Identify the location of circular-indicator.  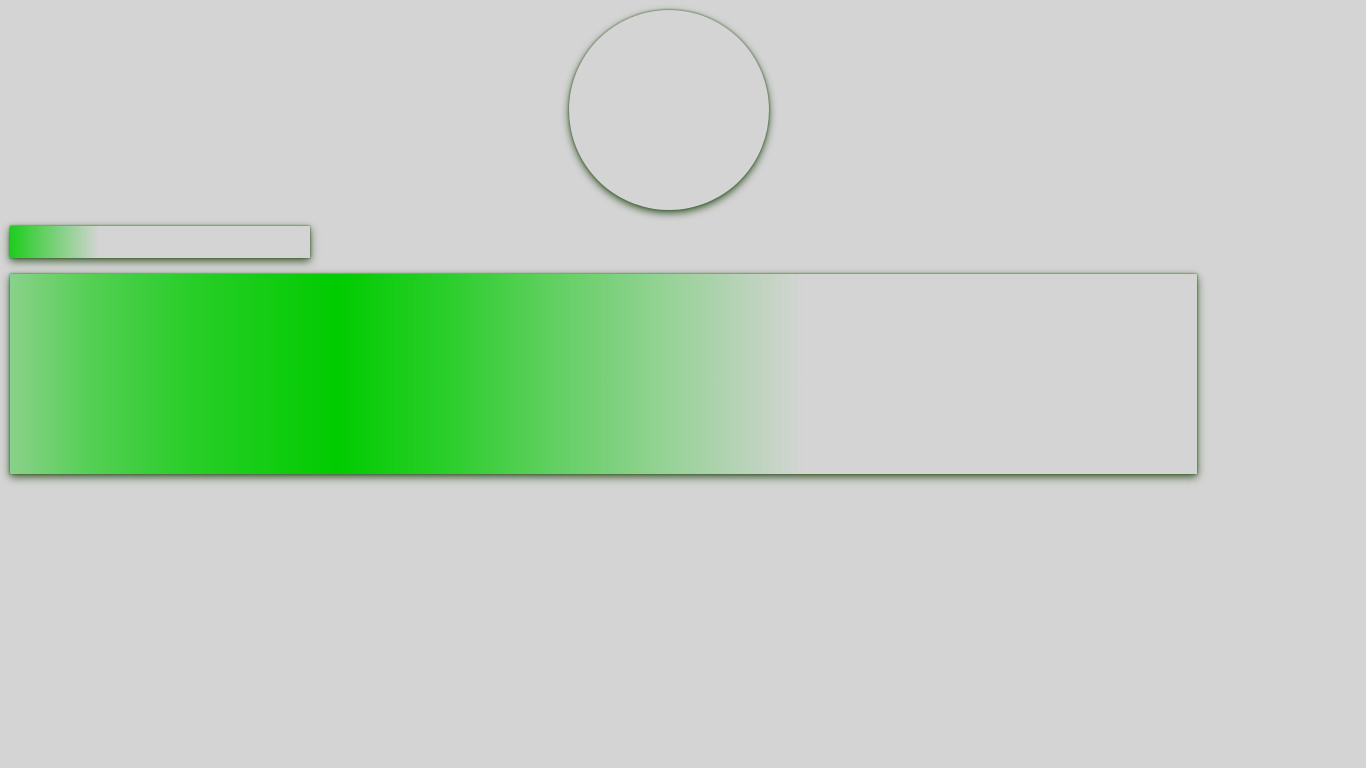
(669, 110).